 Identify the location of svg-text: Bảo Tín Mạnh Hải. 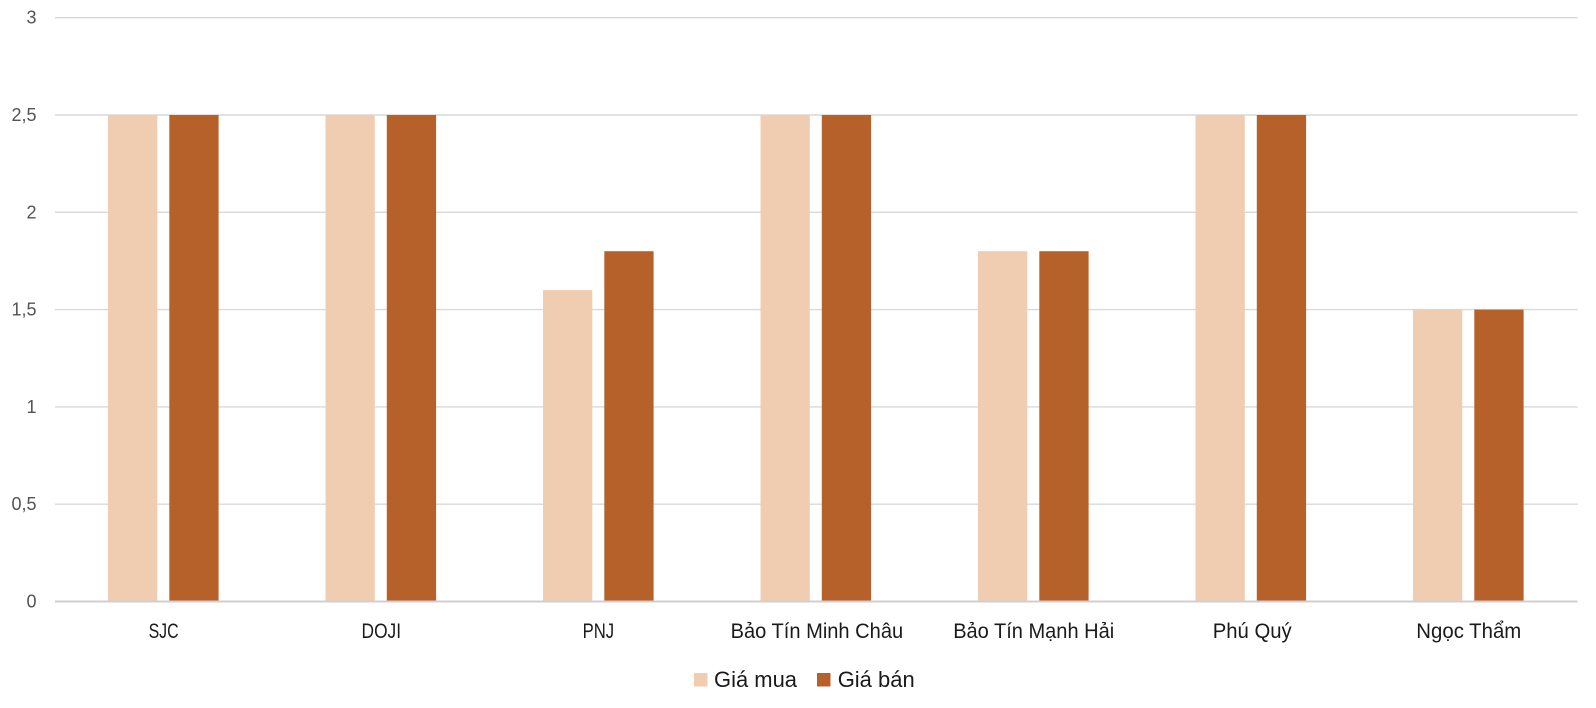
(1033, 631).